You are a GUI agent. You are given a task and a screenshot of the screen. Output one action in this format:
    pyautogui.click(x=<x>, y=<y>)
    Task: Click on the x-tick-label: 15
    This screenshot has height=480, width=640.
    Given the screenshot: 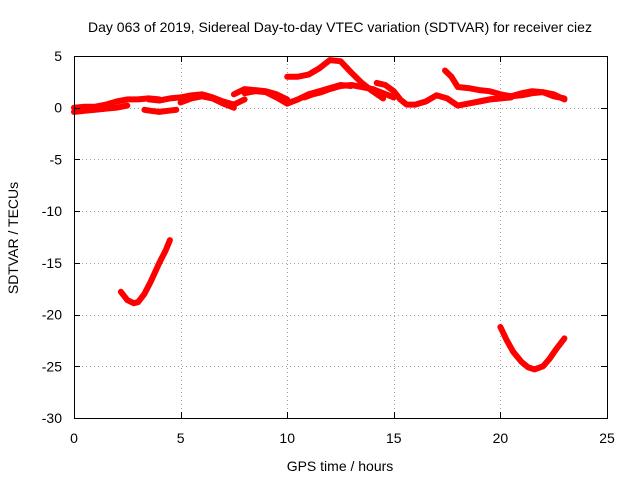 What is the action you would take?
    pyautogui.click(x=394, y=438)
    